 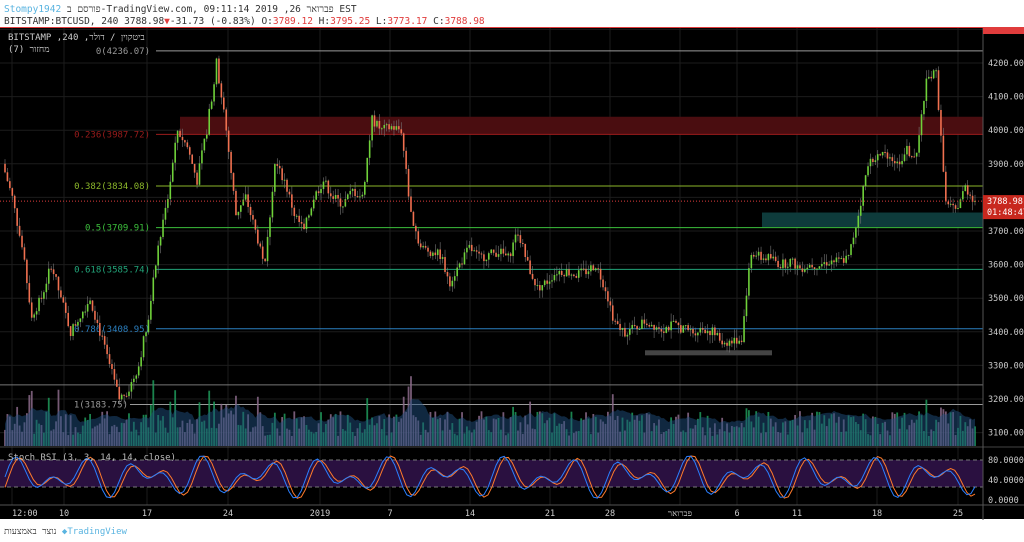 I want to click on fib-level-label: 0.618(3585.74), so click(x=112, y=270).